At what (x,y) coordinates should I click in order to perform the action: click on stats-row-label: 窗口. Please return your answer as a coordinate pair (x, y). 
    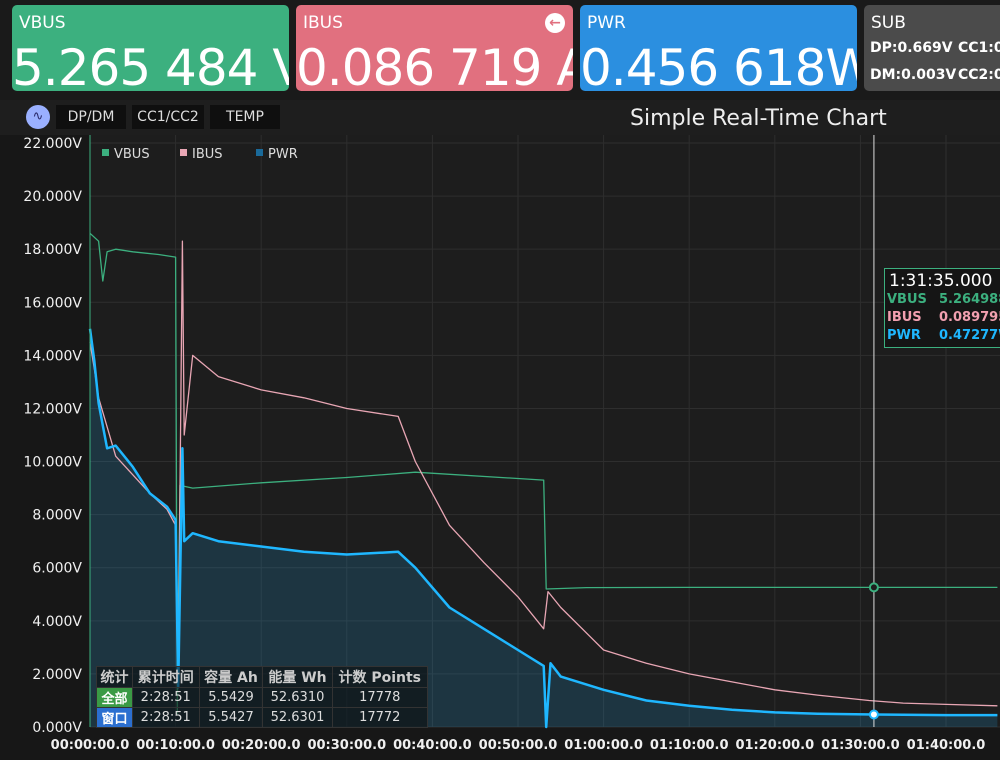
    Looking at the image, I should click on (114, 717).